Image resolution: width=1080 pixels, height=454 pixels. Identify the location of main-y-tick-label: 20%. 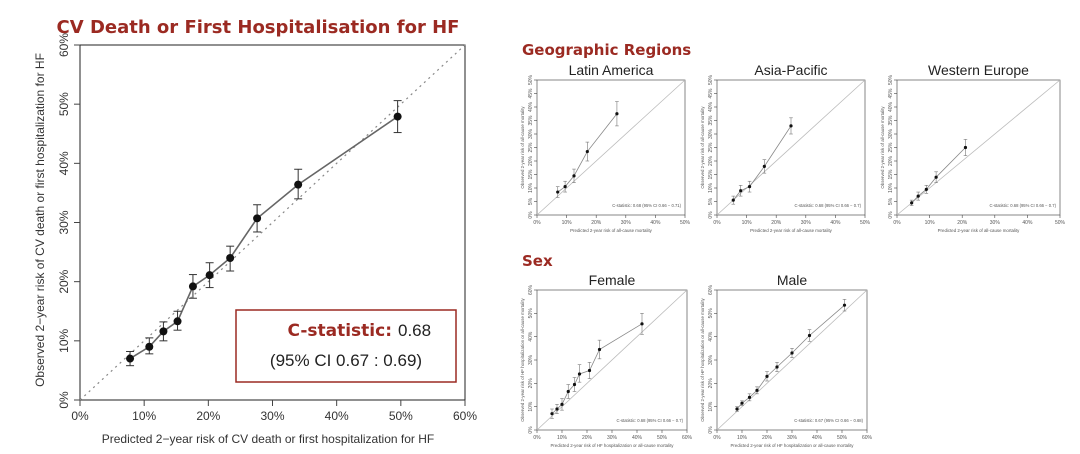
(64, 281).